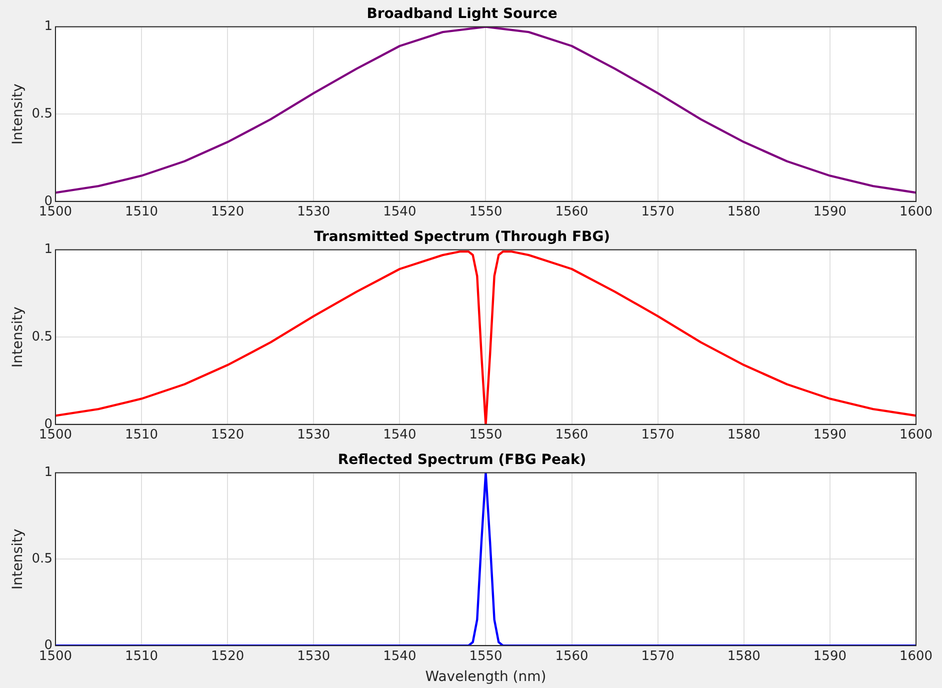 The height and width of the screenshot is (688, 942). Describe the element at coordinates (462, 14) in the screenshot. I see `chart-title: Broadband Light Source` at that location.